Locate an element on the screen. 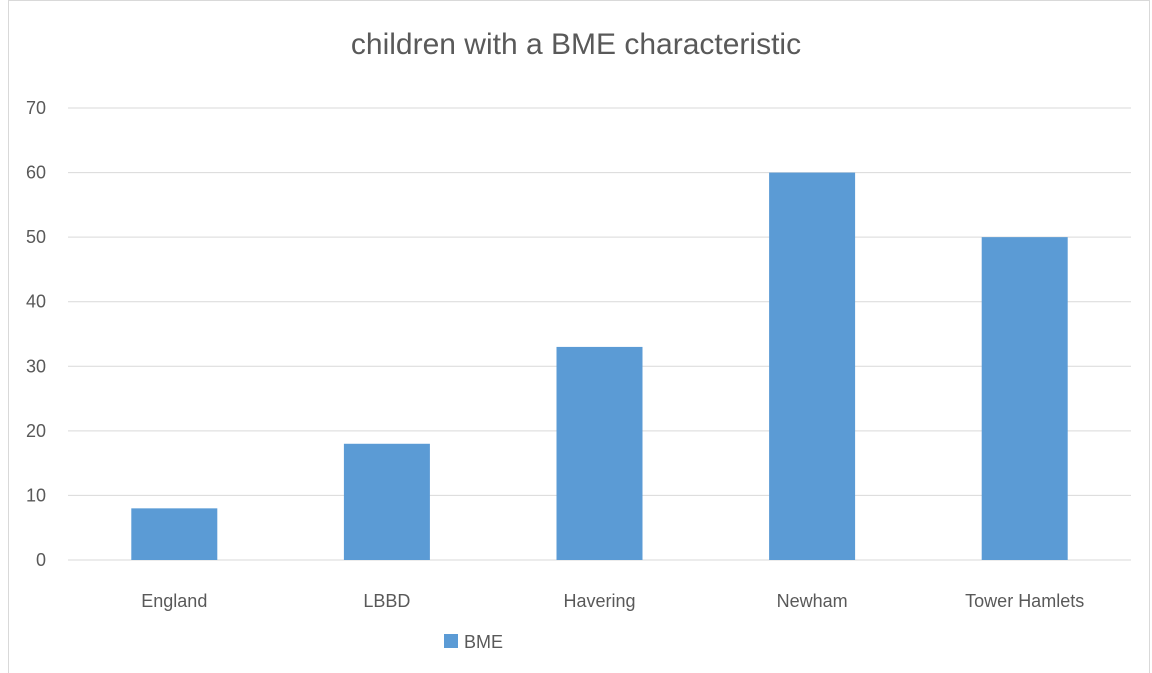 This screenshot has height=673, width=1152. x-tick-label: Newham is located at coordinates (812, 601).